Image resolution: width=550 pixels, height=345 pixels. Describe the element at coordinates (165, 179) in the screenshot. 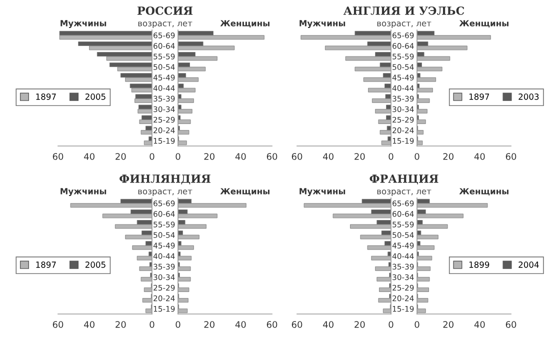

I see `chart-title: ФИНЛЯНДИЯ` at that location.